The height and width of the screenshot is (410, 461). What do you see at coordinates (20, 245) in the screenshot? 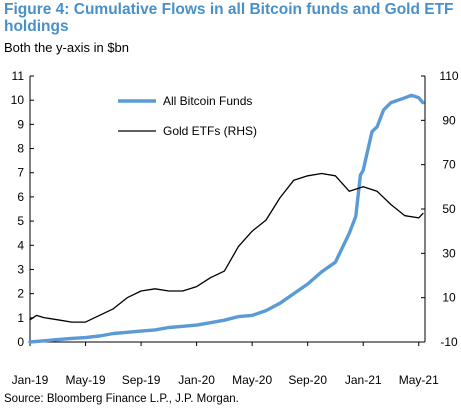
I see `left-tick-label: 4` at bounding box center [20, 245].